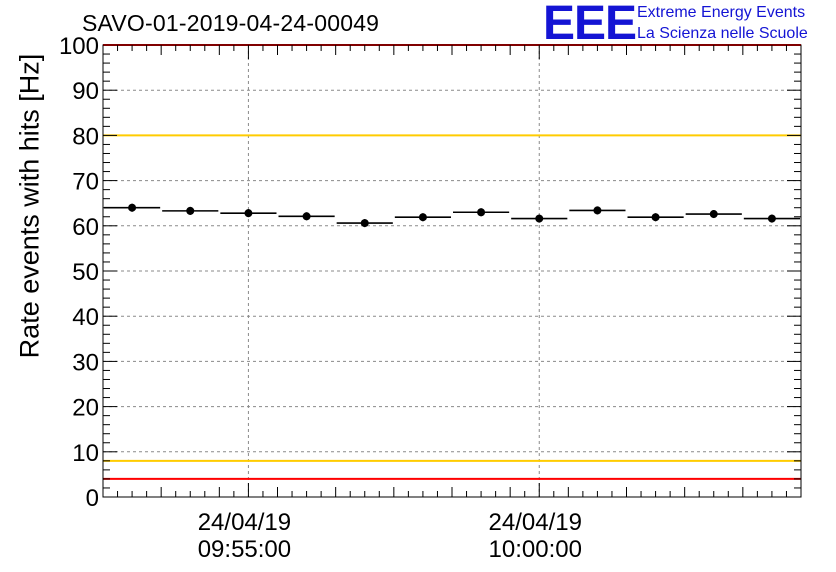 Image resolution: width=836 pixels, height=572 pixels. What do you see at coordinates (535, 549) in the screenshot?
I see `x-tick-label-time: 10:00:00` at bounding box center [535, 549].